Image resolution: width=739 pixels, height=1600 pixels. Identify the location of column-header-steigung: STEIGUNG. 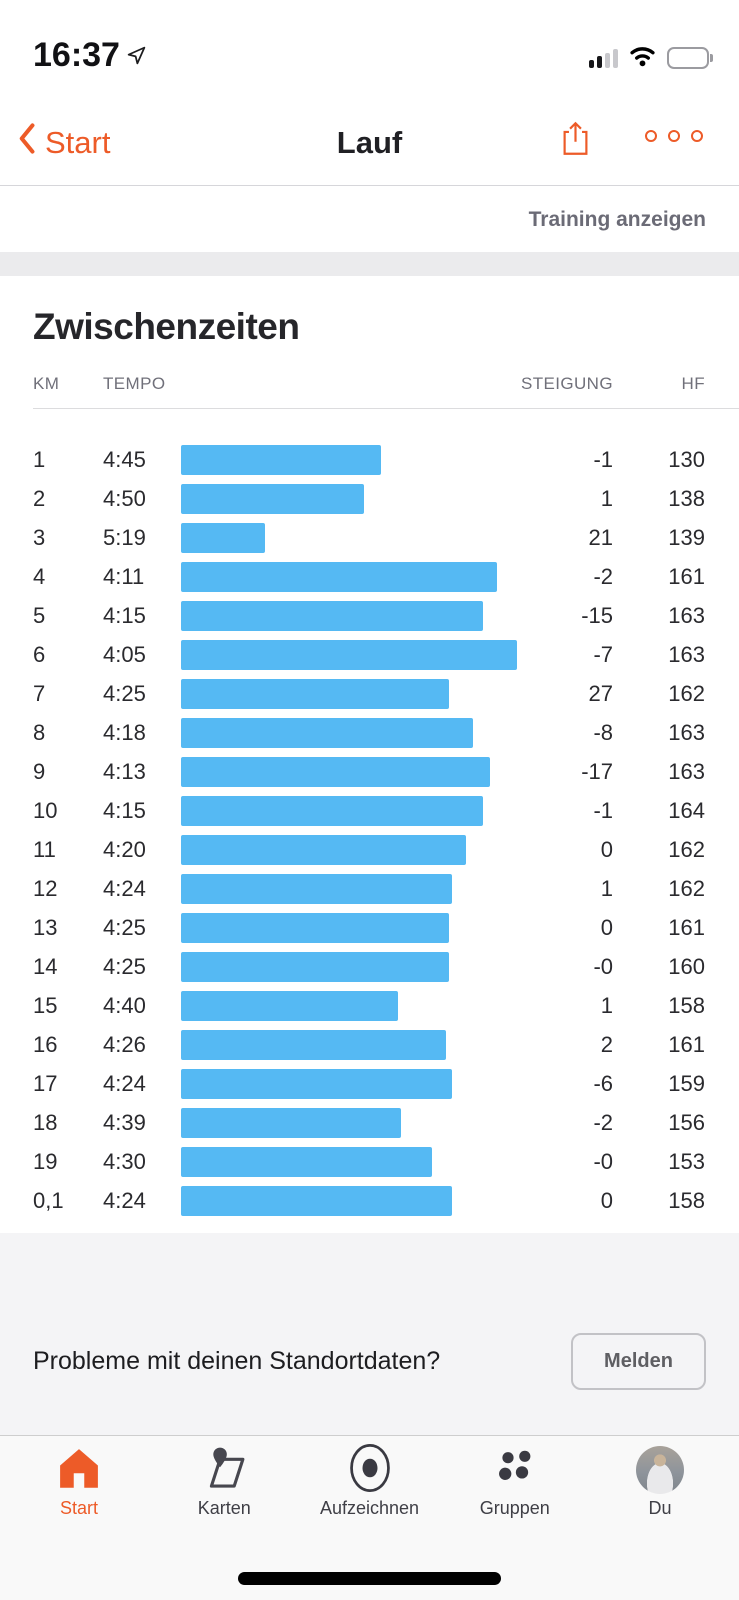
(567, 383).